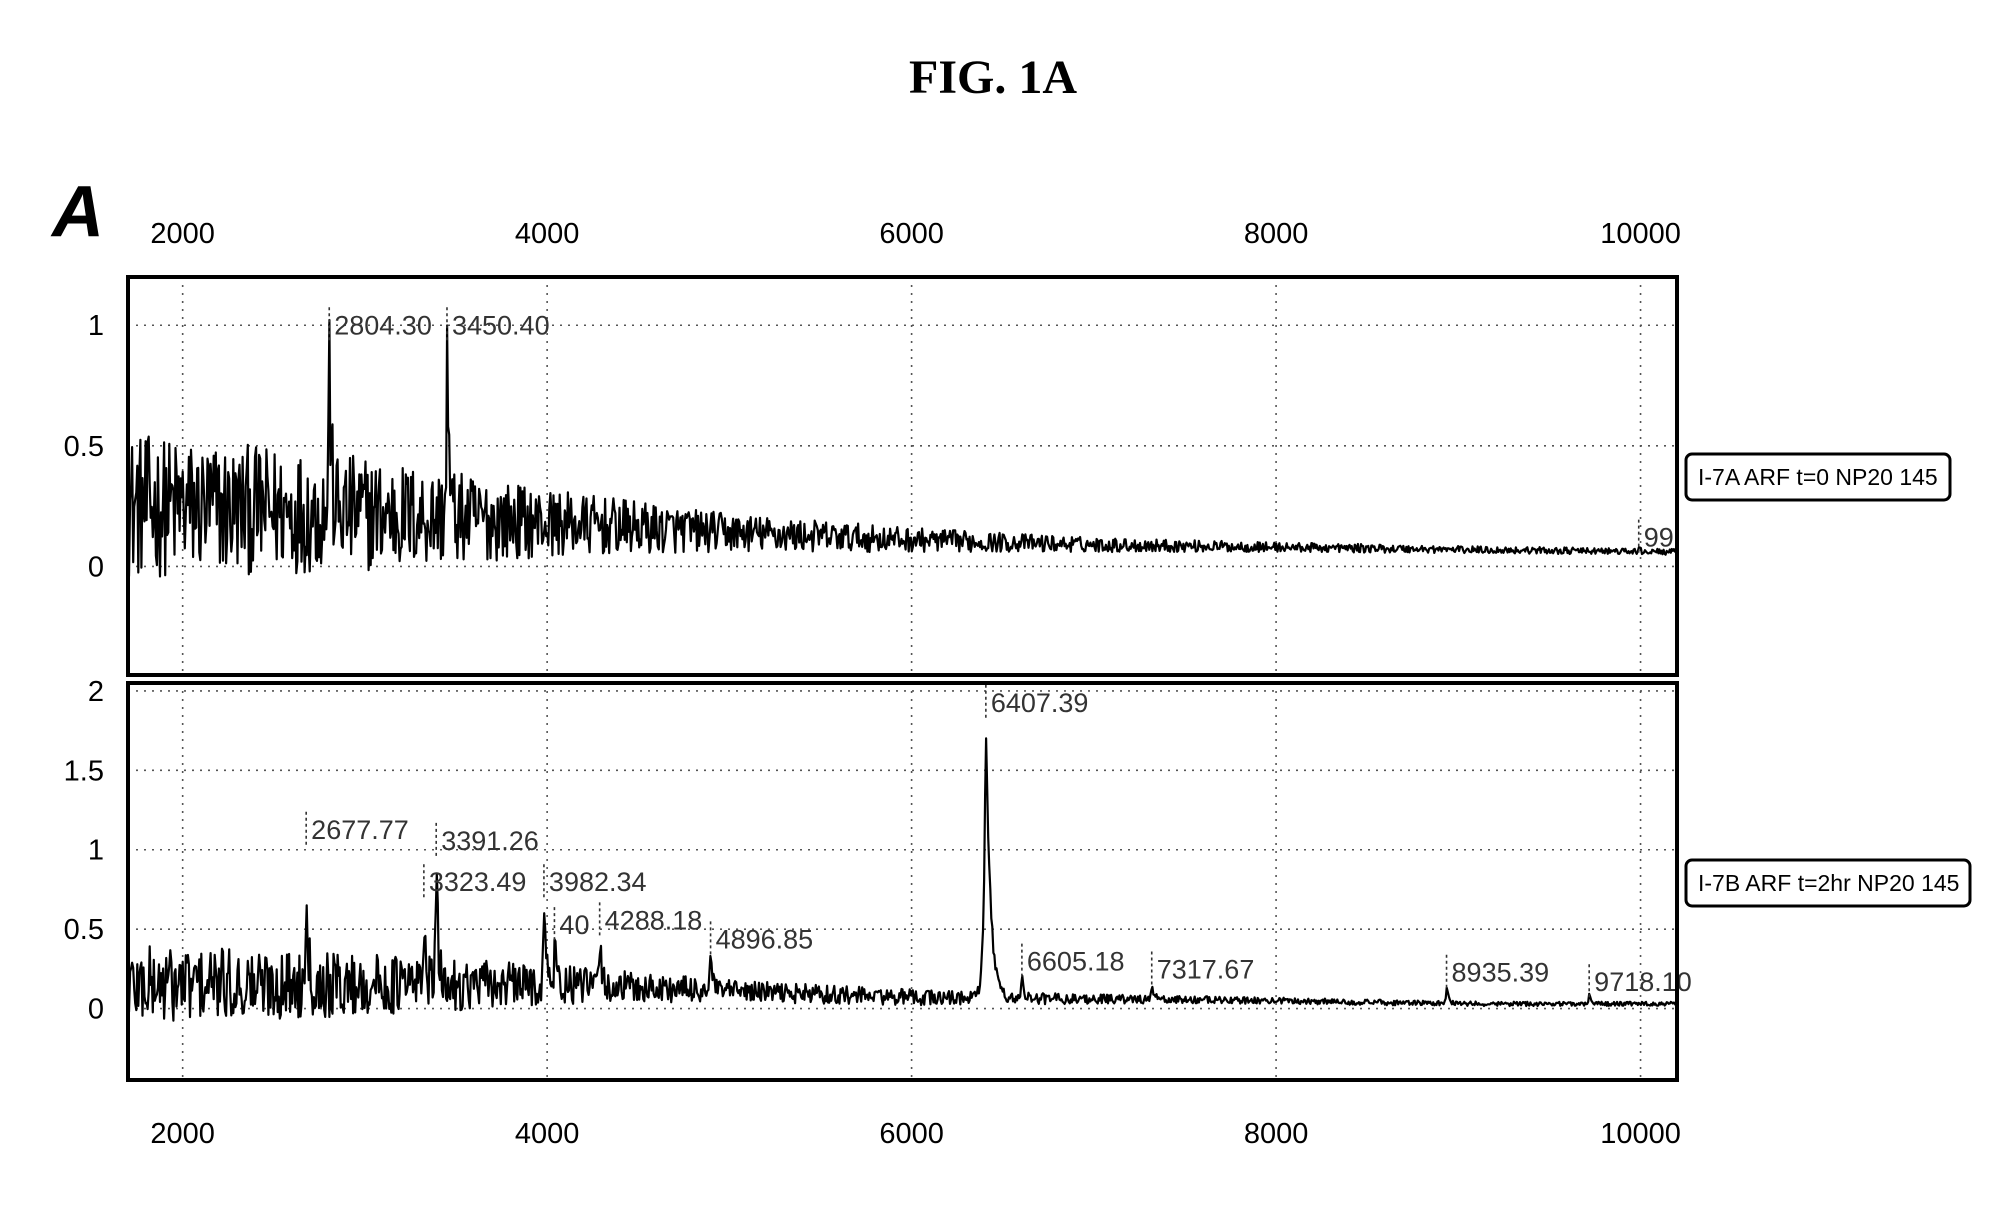  I want to click on y-ticks-top: 10.50, so click(84, 446).